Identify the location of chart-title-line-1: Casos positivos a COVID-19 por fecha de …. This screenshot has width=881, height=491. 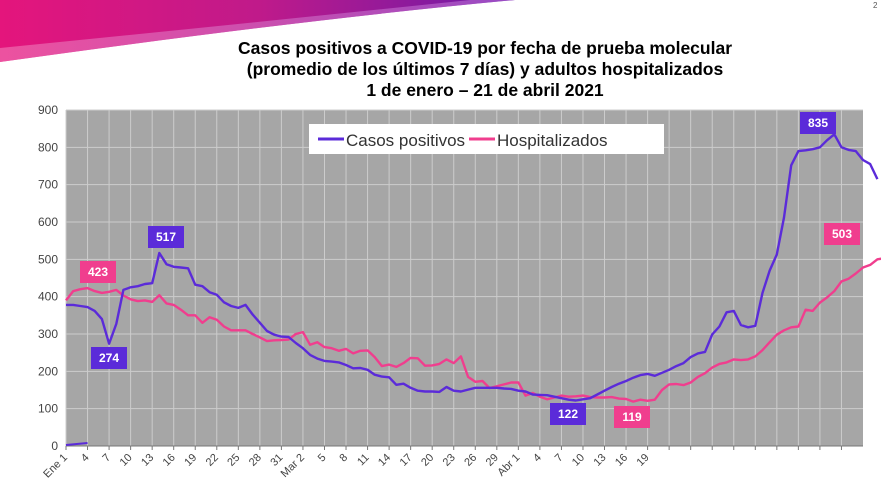
(485, 48).